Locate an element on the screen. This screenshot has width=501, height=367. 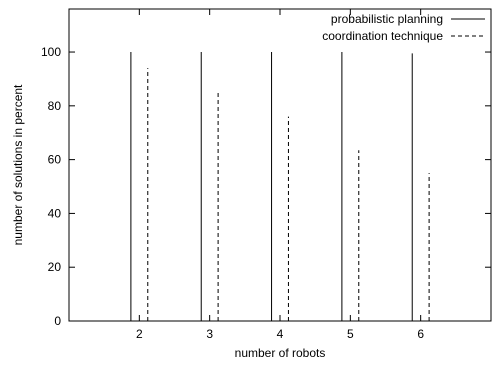
x-tick-label: 4 is located at coordinates (280, 334).